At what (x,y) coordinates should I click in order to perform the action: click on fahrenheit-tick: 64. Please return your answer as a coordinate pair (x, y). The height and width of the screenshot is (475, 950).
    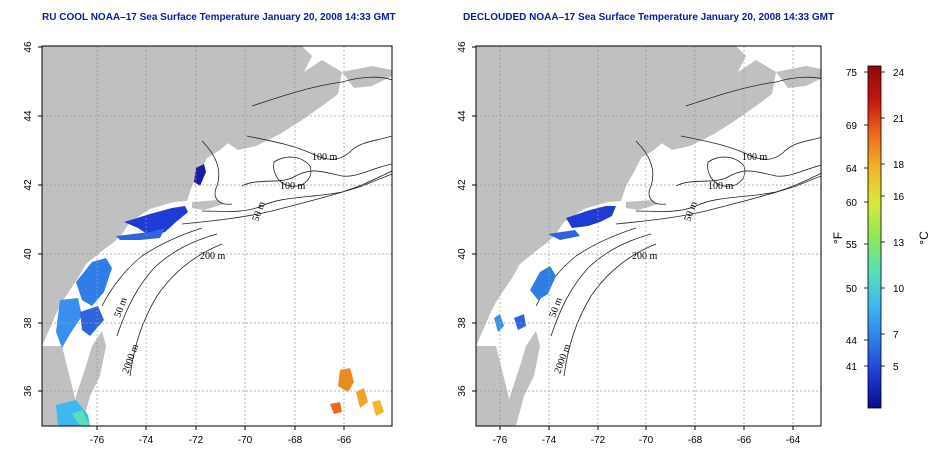
    Looking at the image, I should click on (852, 169).